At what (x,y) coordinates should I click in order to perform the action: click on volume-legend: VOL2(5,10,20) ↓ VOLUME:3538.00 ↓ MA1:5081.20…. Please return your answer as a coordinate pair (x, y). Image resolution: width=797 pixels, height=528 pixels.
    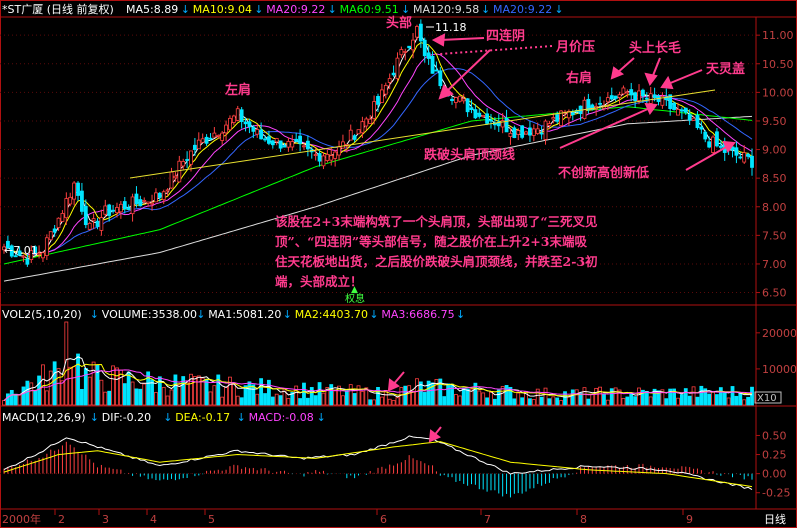
    Looking at the image, I should click on (233, 314).